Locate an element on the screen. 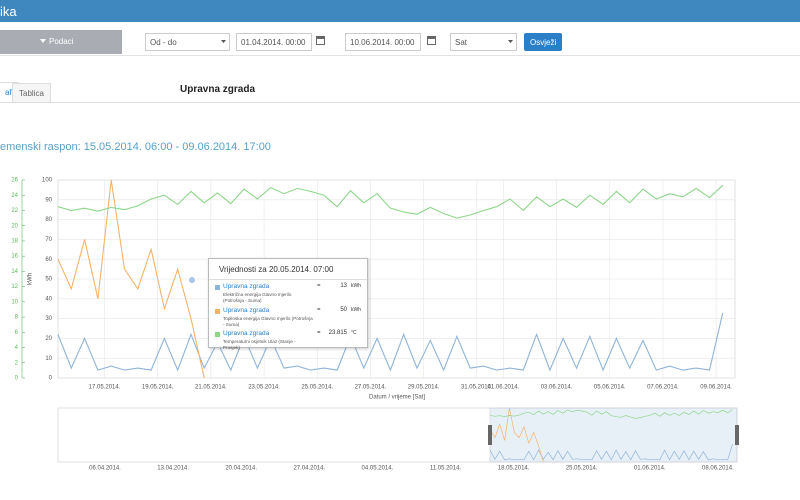 The image size is (800, 500). navigator-label: 11.05.2014. is located at coordinates (446, 469).